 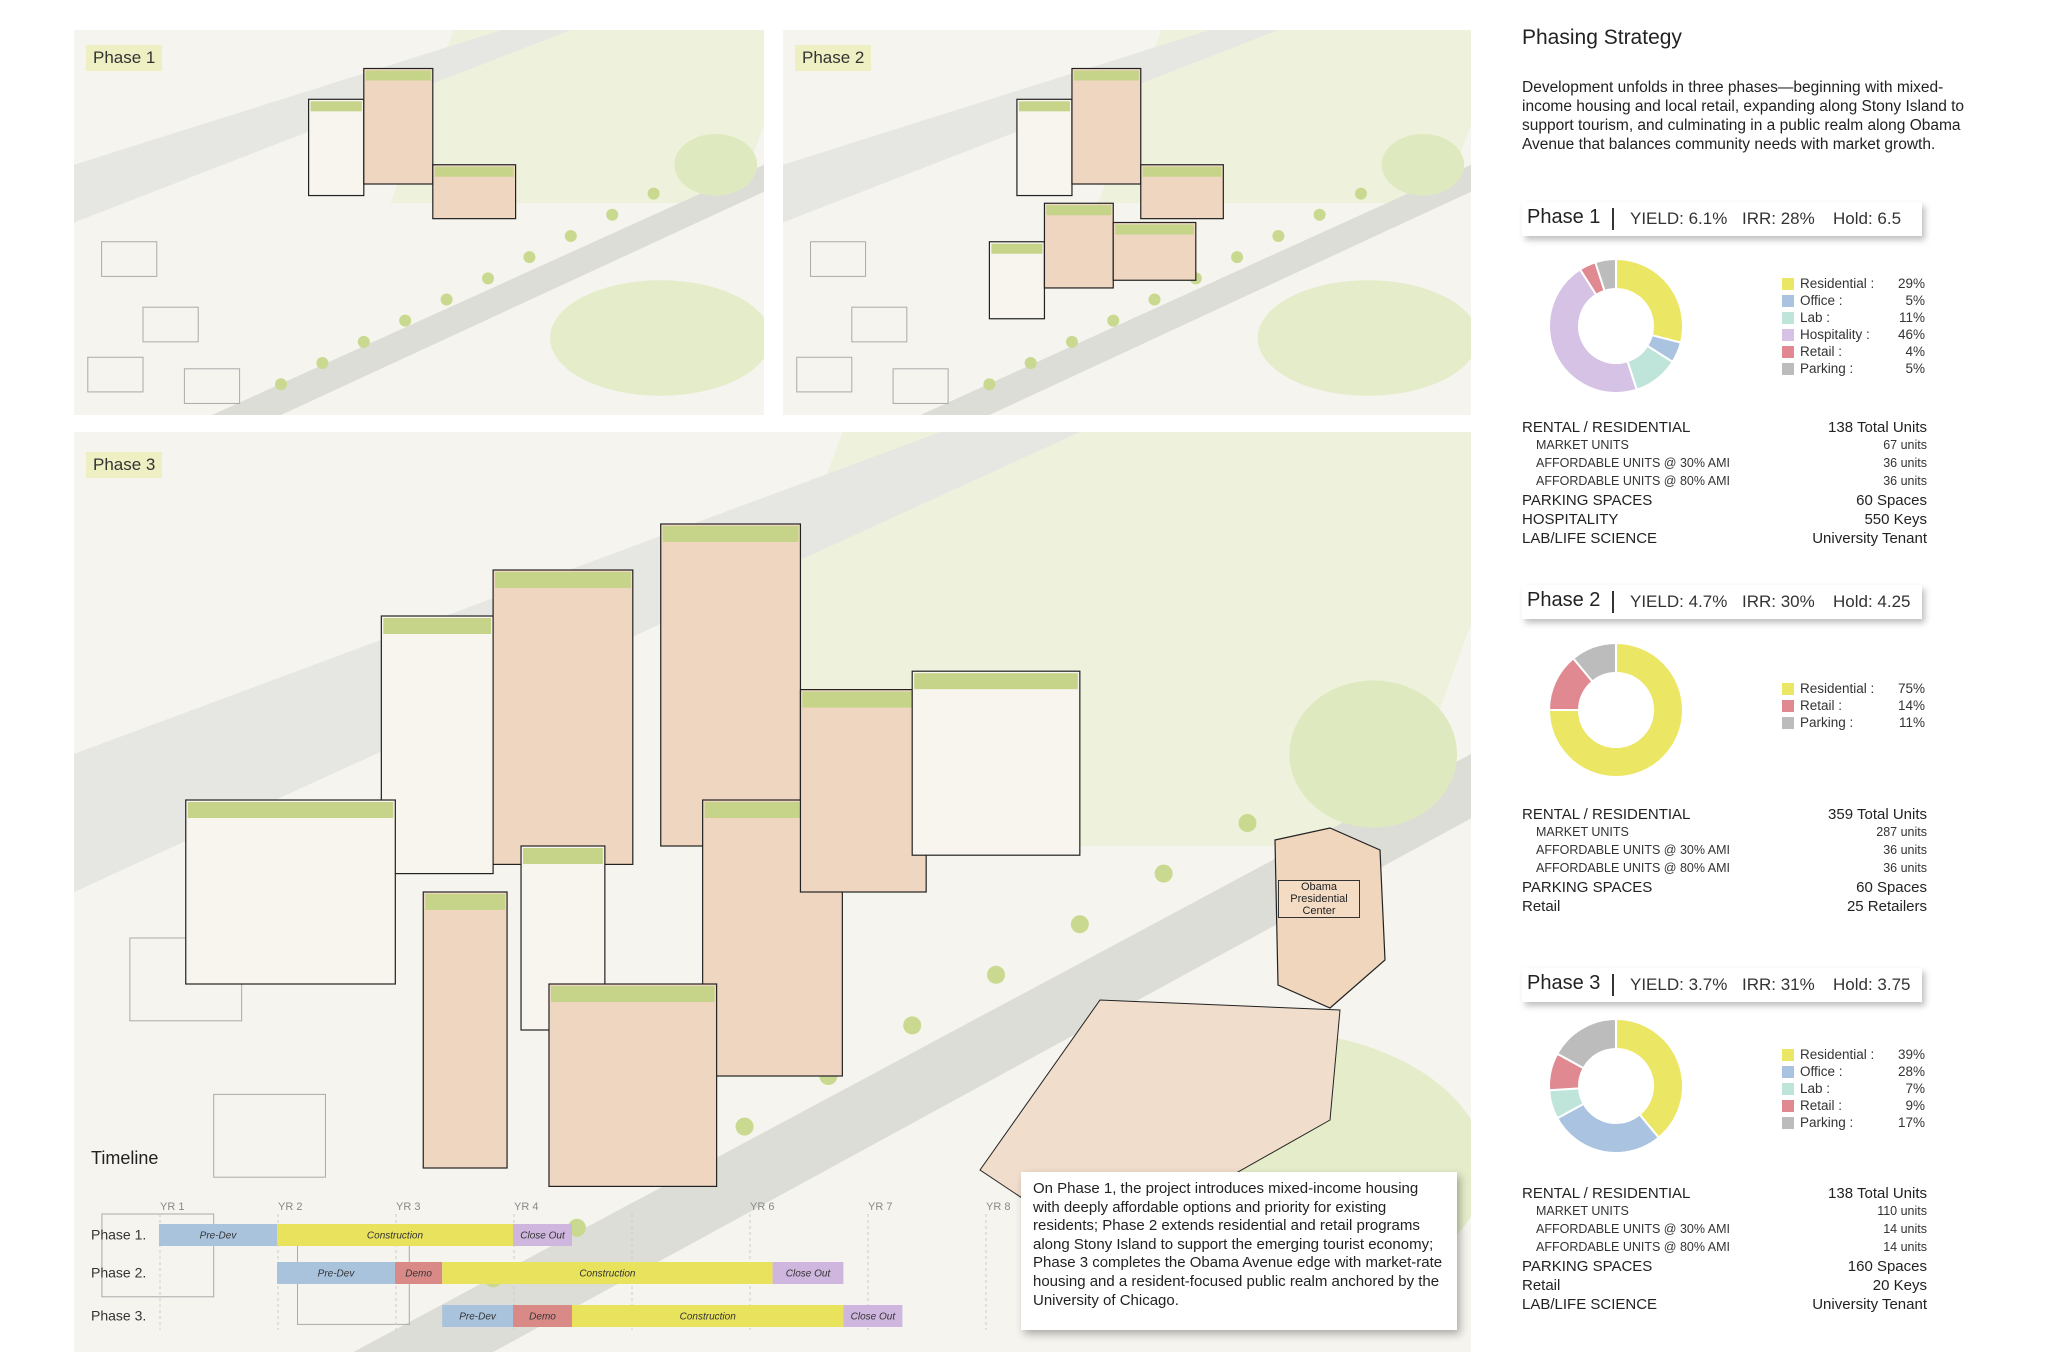 I want to click on stat-label: Retail, so click(x=1541, y=906).